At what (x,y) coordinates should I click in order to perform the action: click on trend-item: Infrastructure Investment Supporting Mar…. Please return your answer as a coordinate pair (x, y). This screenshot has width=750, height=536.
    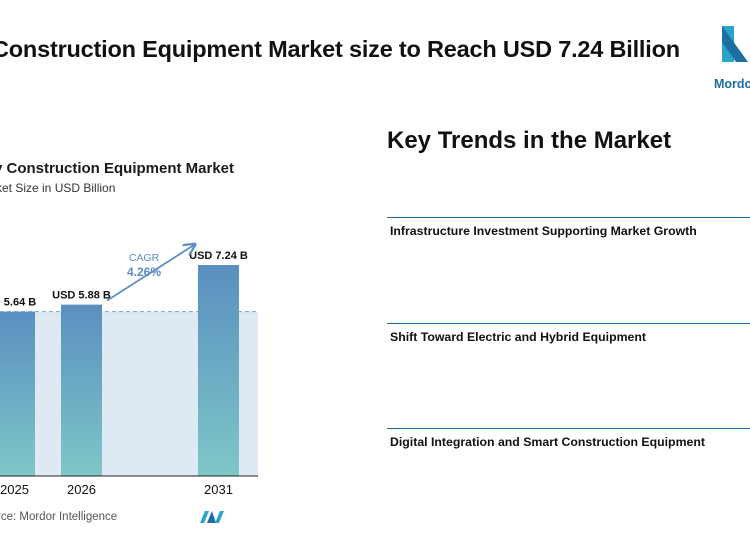
    Looking at the image, I should click on (568, 227).